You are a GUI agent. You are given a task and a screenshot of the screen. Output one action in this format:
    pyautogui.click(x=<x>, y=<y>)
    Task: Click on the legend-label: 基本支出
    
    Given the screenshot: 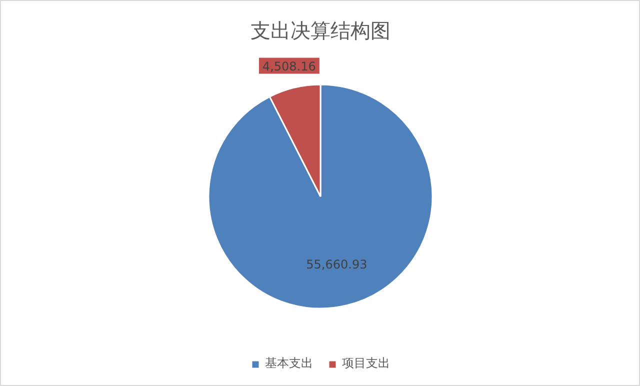 What is the action you would take?
    pyautogui.click(x=289, y=363)
    